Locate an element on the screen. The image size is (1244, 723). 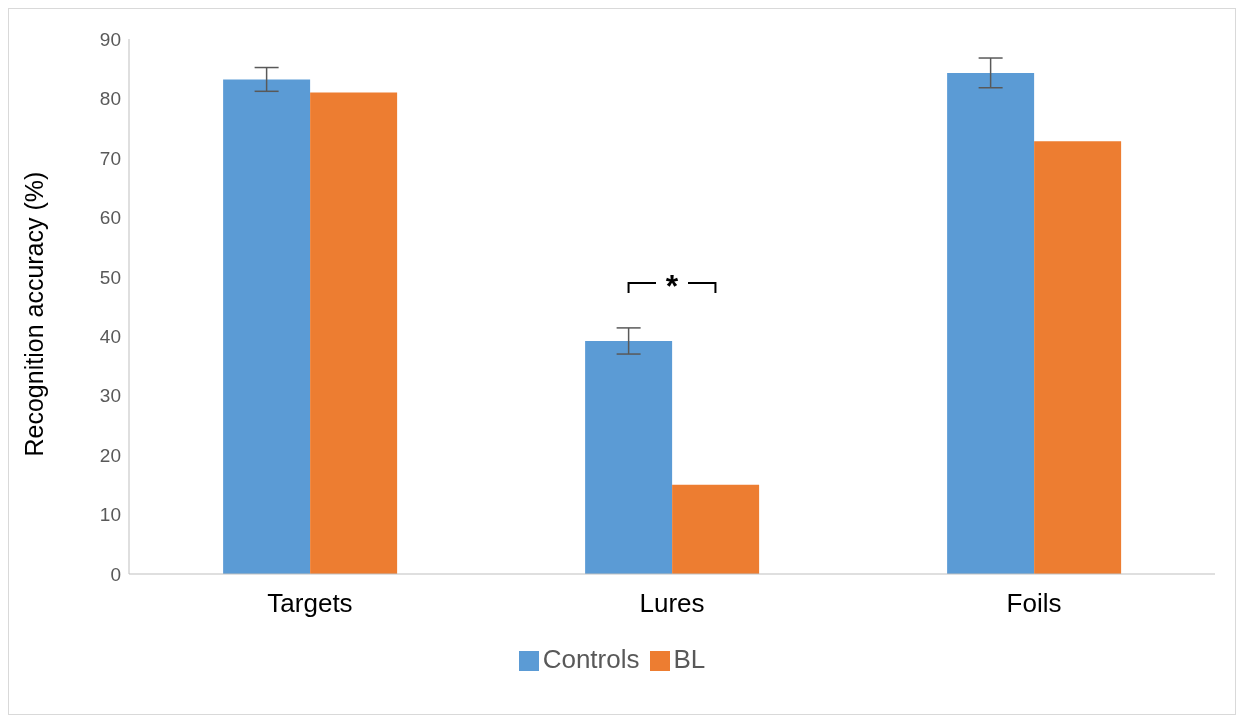
y-tick-label: 0 is located at coordinates (115, 574).